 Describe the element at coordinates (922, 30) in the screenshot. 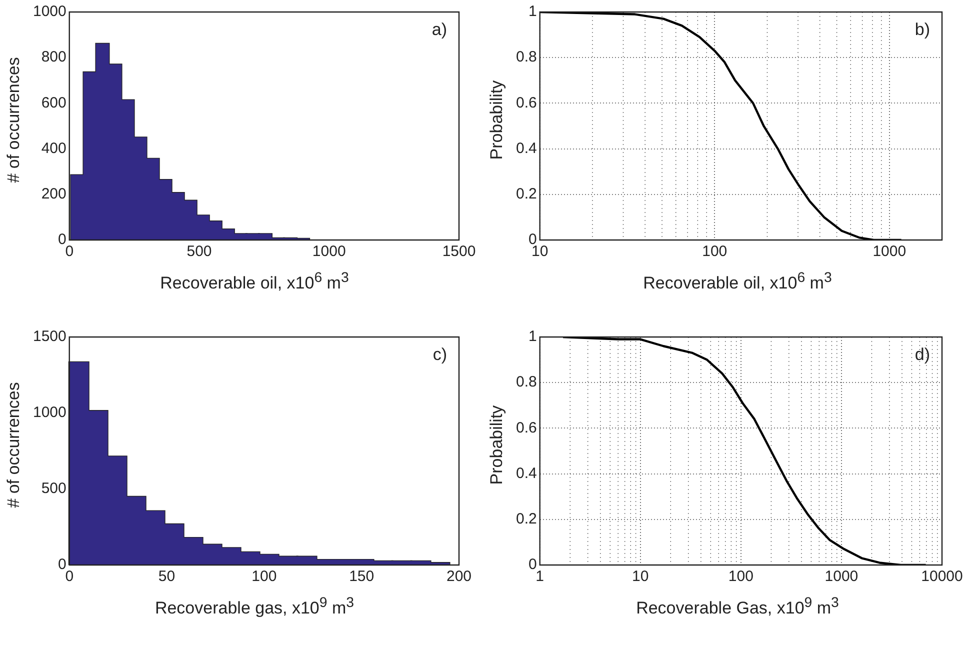

I see `annotation: b)` at that location.